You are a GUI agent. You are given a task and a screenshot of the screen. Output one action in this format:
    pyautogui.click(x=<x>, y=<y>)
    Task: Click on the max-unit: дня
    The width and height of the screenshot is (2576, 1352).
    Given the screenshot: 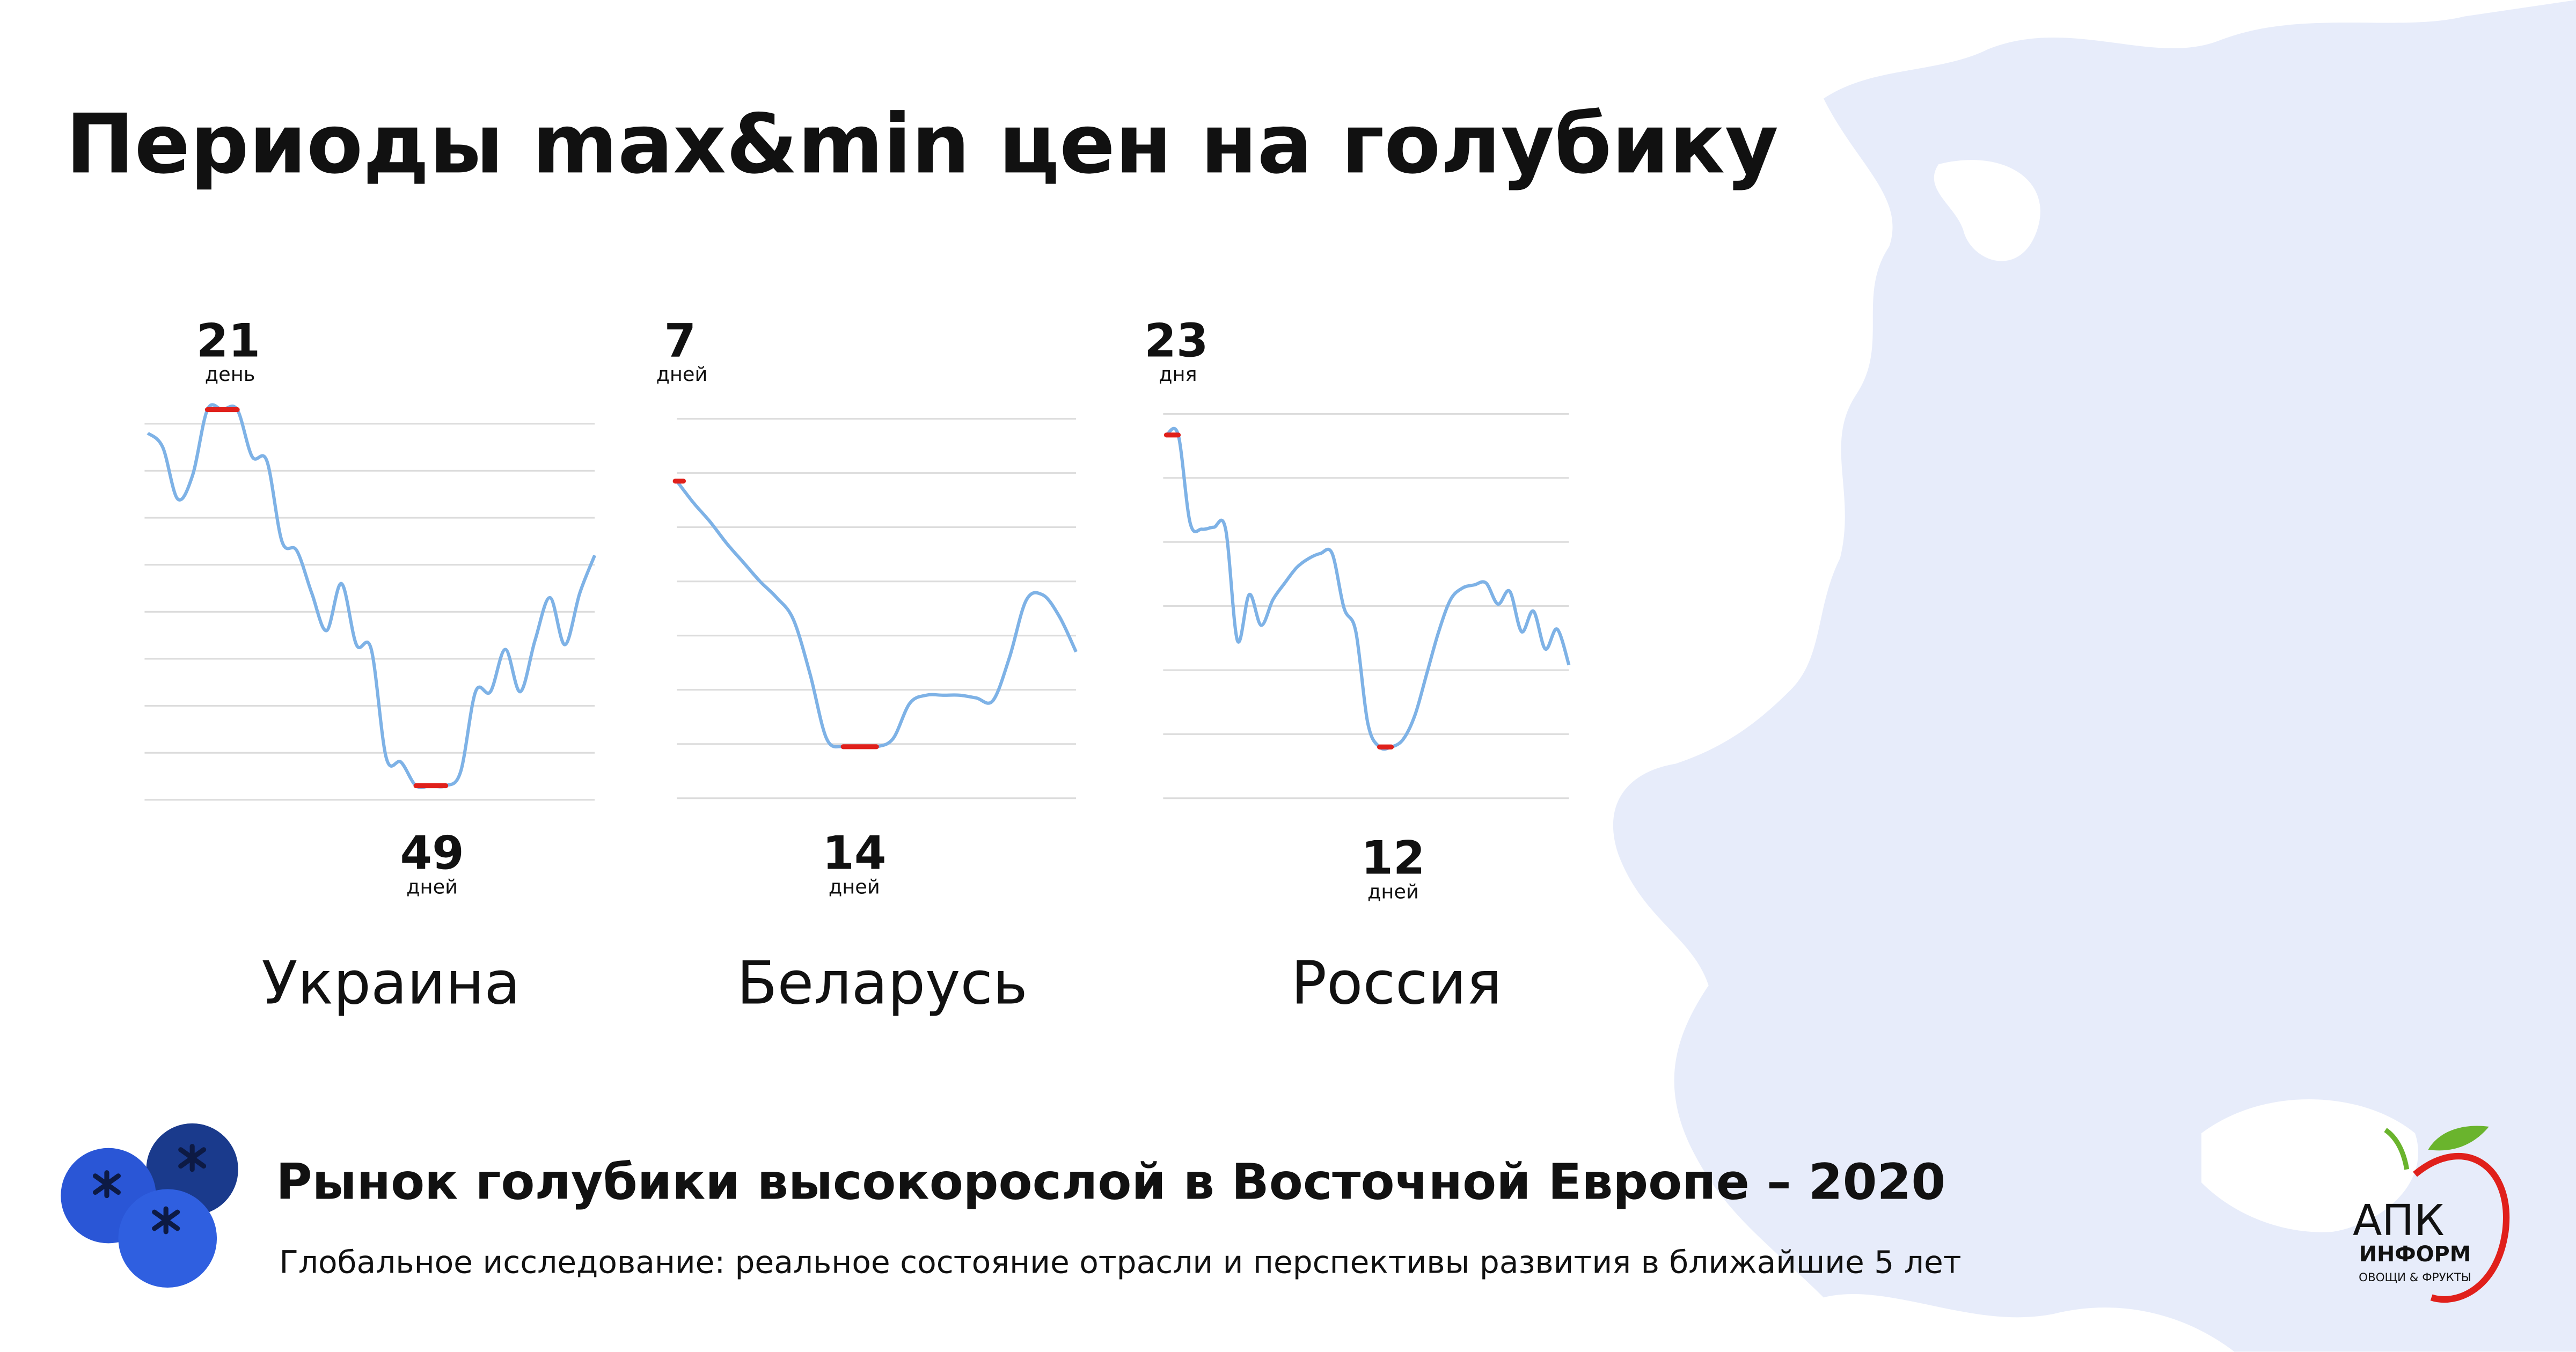 What is the action you would take?
    pyautogui.click(x=1178, y=374)
    